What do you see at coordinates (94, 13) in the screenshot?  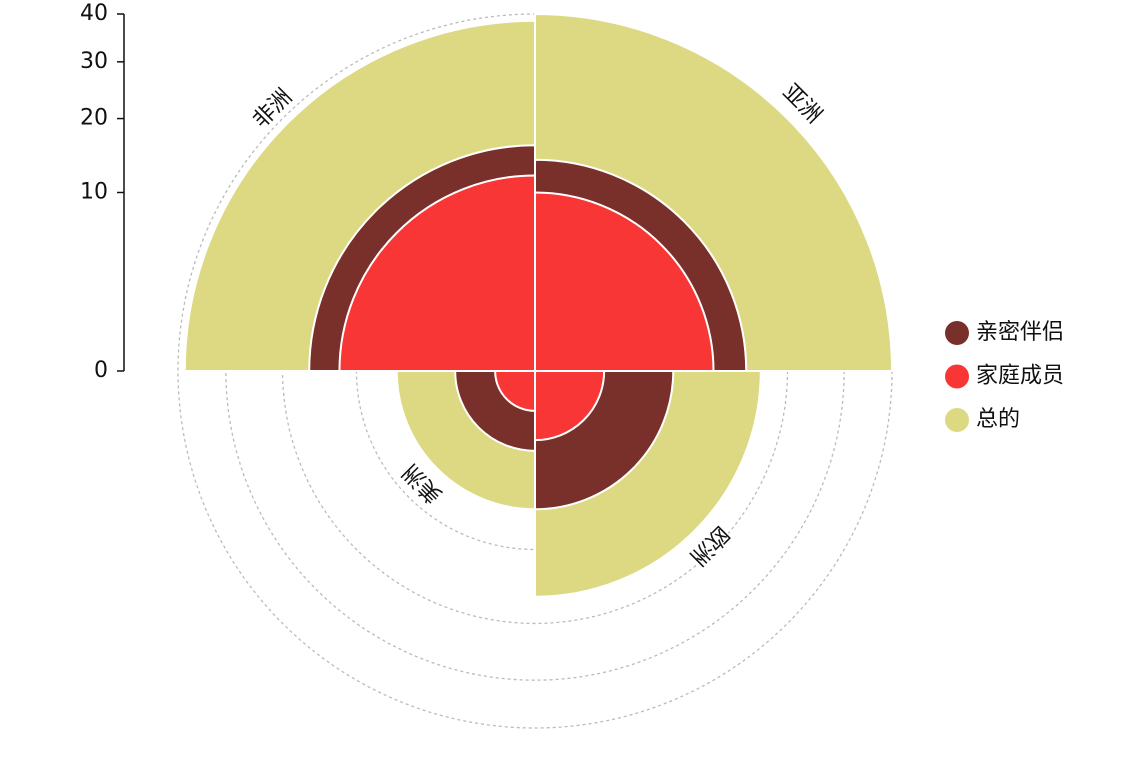 I see `y-tick-label: 40` at bounding box center [94, 13].